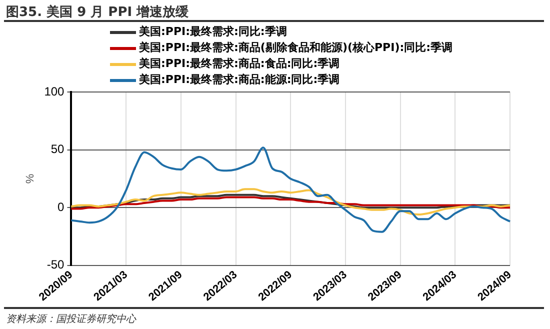  I want to click on chart-title: 图35. 美国 9 月 PPI 增速放缓, so click(97, 12).